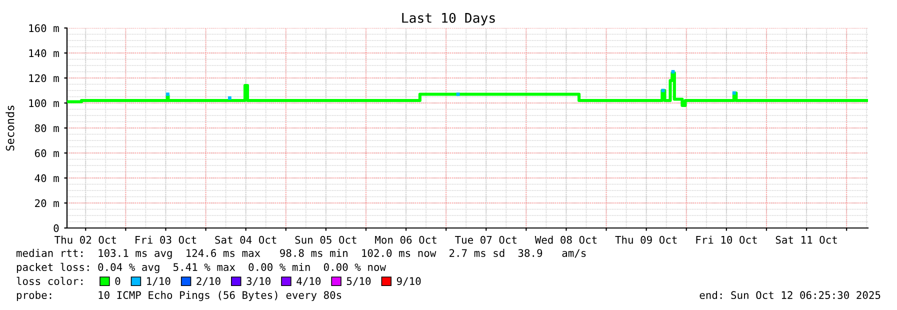  I want to click on legend-label: 0, so click(117, 281).